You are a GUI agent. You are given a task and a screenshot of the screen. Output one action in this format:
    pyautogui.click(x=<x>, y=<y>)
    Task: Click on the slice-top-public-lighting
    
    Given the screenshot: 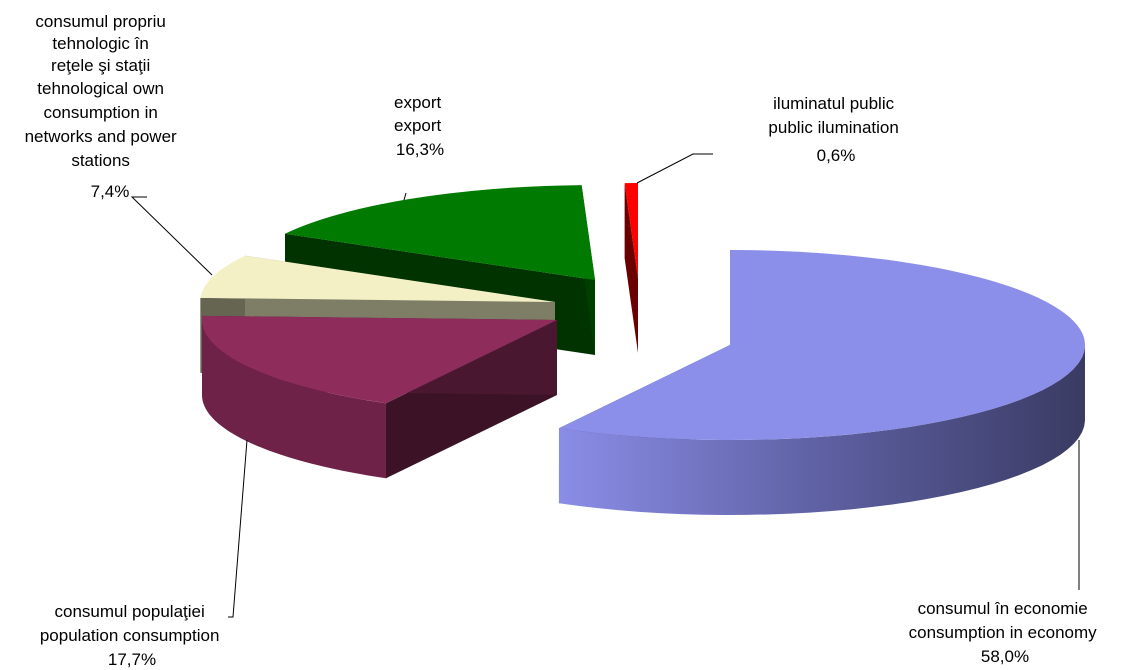 What is the action you would take?
    pyautogui.click(x=631, y=230)
    